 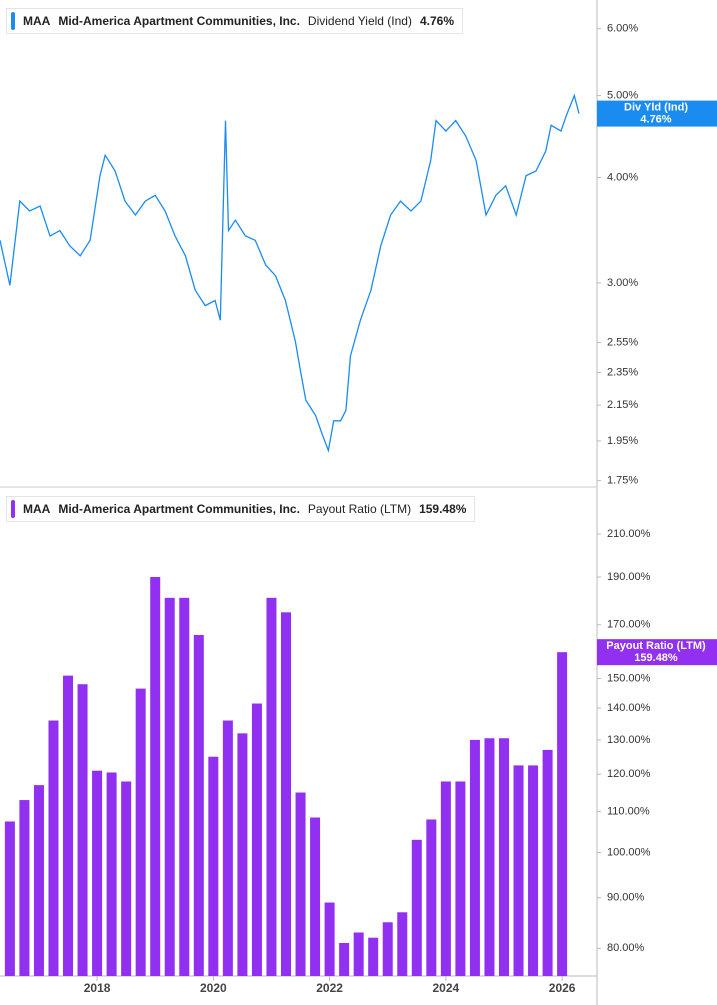 What do you see at coordinates (359, 21) in the screenshot?
I see `metric: Dividend Yield (Ind)` at bounding box center [359, 21].